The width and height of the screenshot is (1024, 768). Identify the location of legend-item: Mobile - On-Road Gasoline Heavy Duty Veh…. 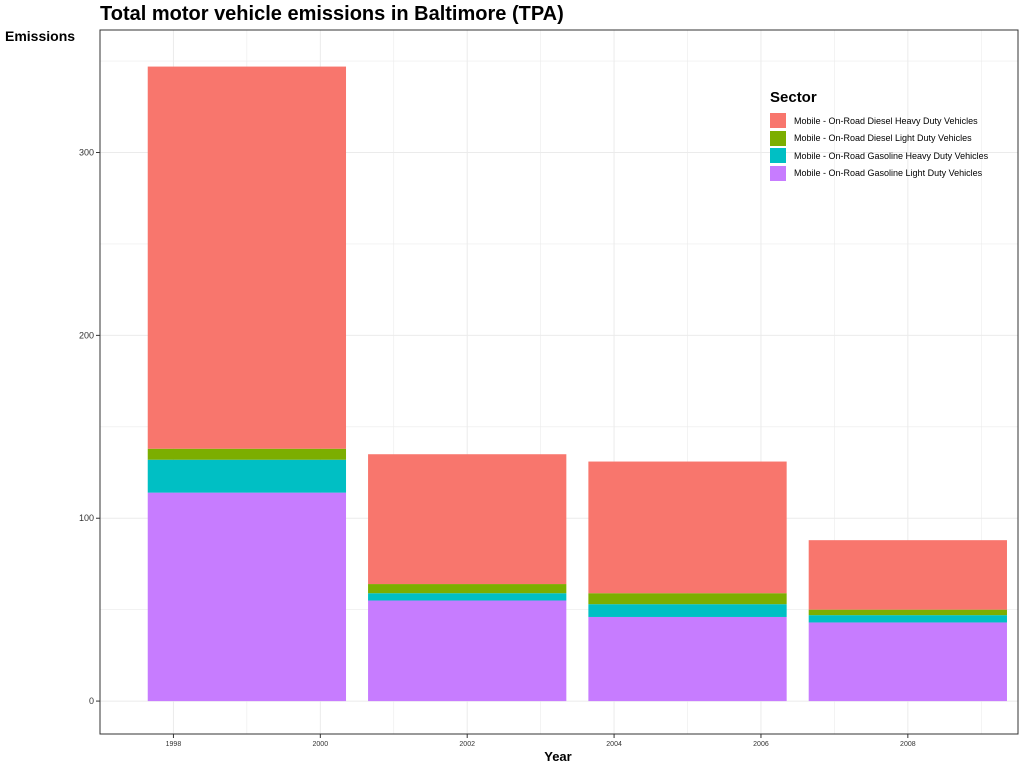
(879, 156).